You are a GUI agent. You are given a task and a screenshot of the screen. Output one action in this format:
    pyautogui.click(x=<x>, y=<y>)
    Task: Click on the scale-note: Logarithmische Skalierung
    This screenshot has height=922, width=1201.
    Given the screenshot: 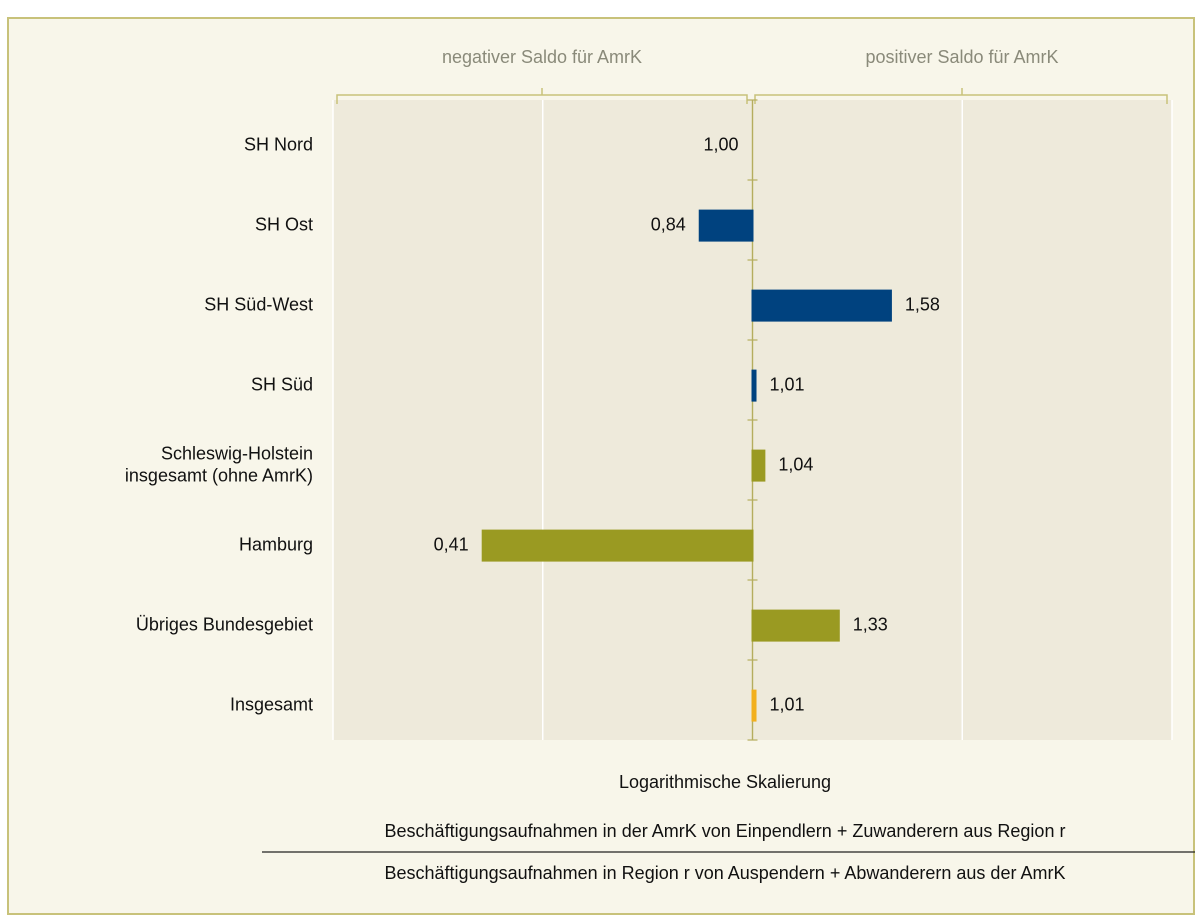 What is the action you would take?
    pyautogui.click(x=725, y=782)
    